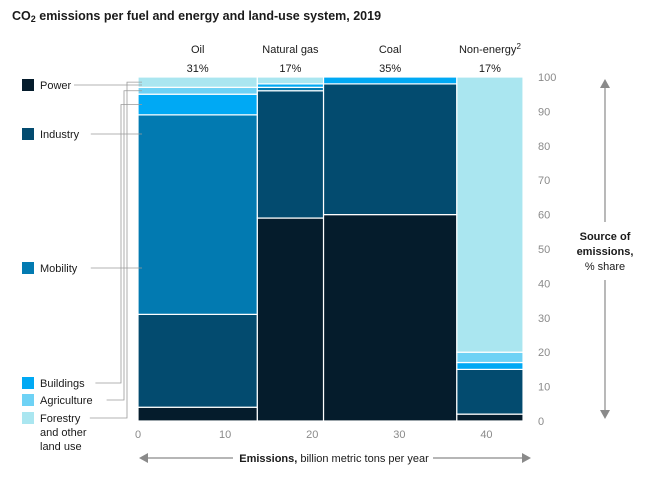 This screenshot has width=649, height=484. Describe the element at coordinates (490, 357) in the screenshot. I see `bar-non-energy-agriculture` at that location.